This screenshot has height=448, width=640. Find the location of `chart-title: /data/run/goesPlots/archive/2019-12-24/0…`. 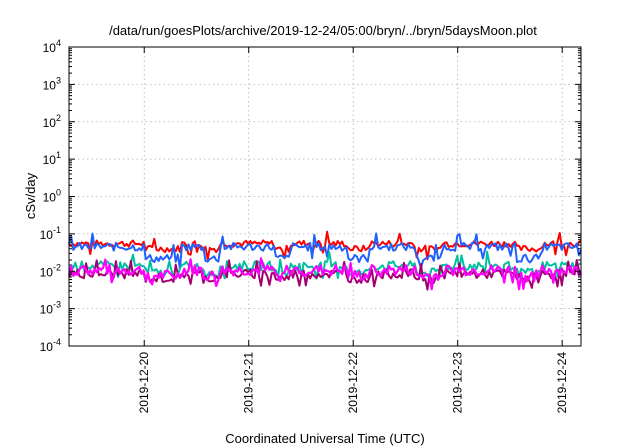

chart-title: /data/run/goesPlots/archive/2019-12-24/0… is located at coordinates (323, 30).